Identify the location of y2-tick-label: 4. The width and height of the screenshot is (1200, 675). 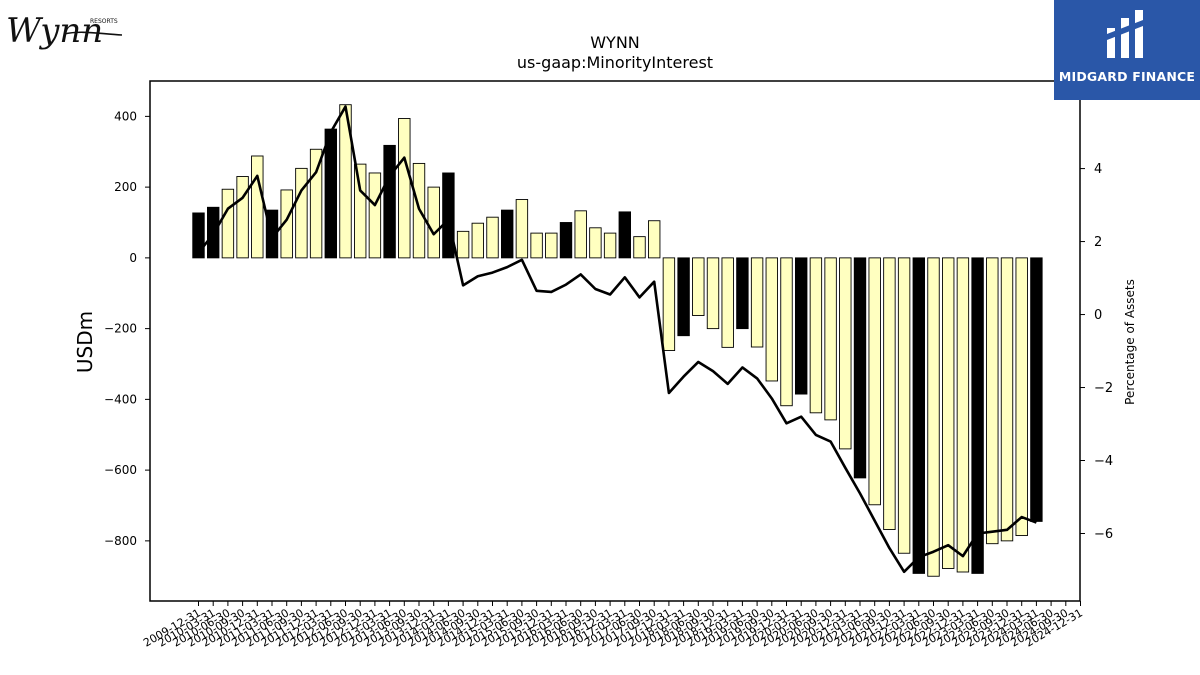
(1098, 169).